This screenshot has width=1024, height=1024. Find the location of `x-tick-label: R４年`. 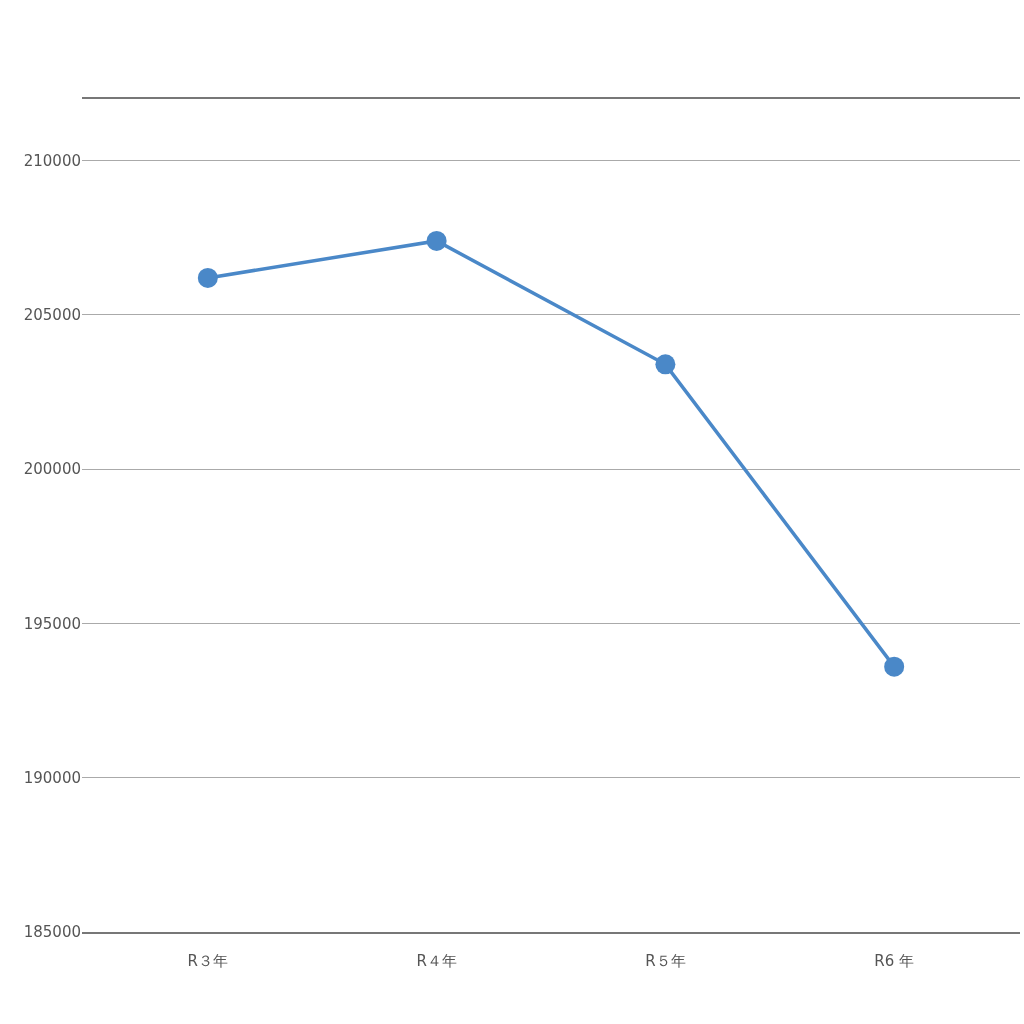

x-tick-label: R４年 is located at coordinates (436, 961).